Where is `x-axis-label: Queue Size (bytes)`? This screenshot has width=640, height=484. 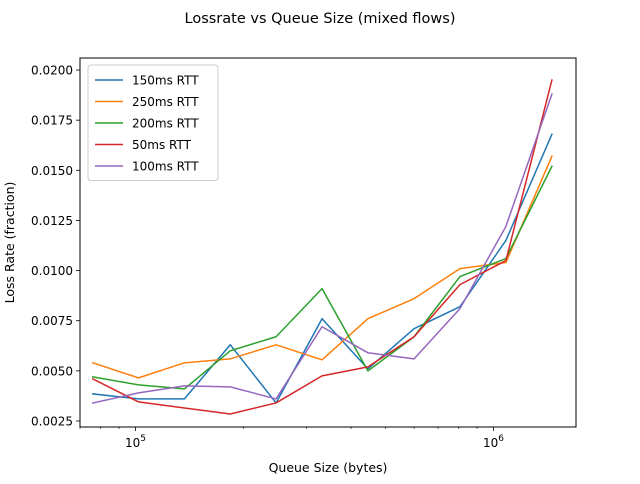
x-axis-label: Queue Size (bytes) is located at coordinates (328, 467).